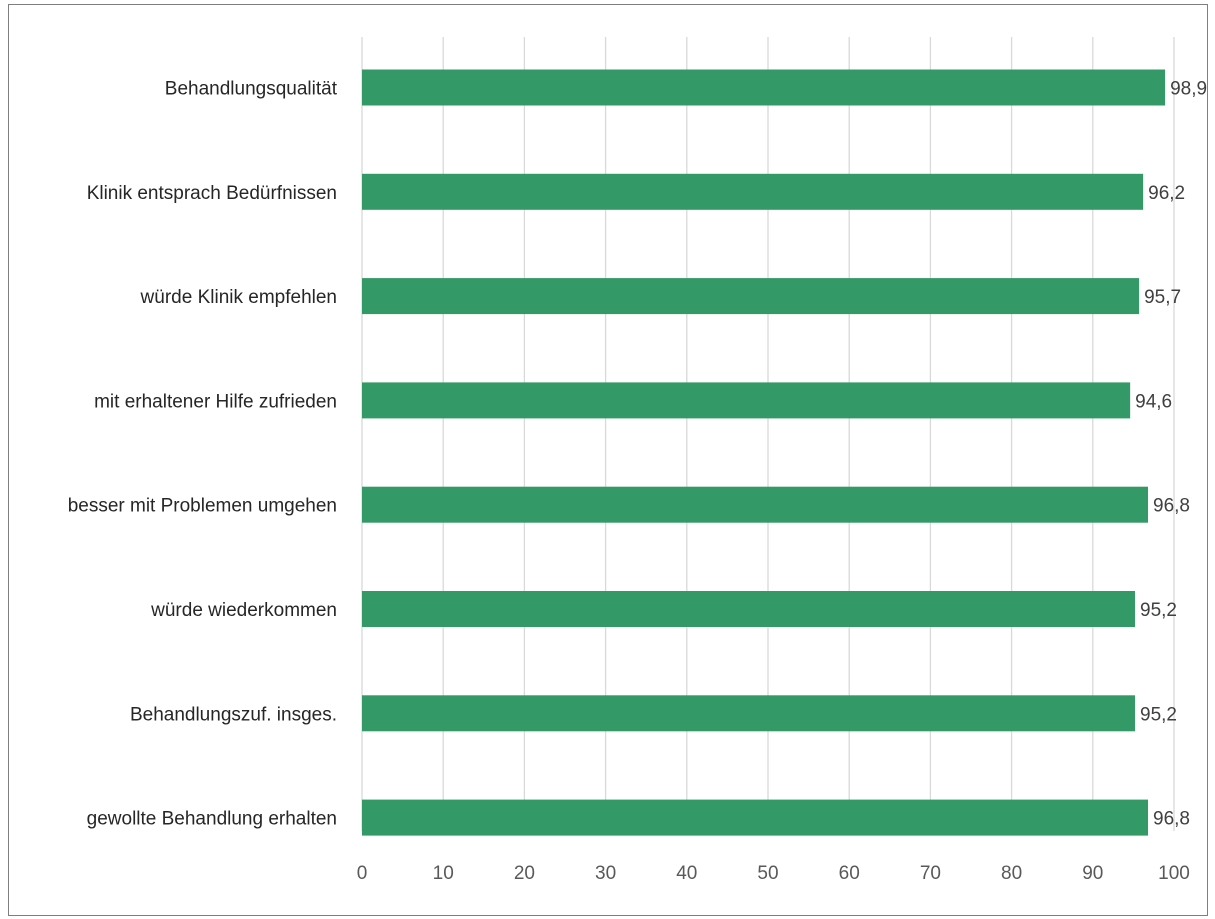 This screenshot has width=1215, height=919. What do you see at coordinates (1158, 610) in the screenshot?
I see `value-label-6: 95,2` at bounding box center [1158, 610].